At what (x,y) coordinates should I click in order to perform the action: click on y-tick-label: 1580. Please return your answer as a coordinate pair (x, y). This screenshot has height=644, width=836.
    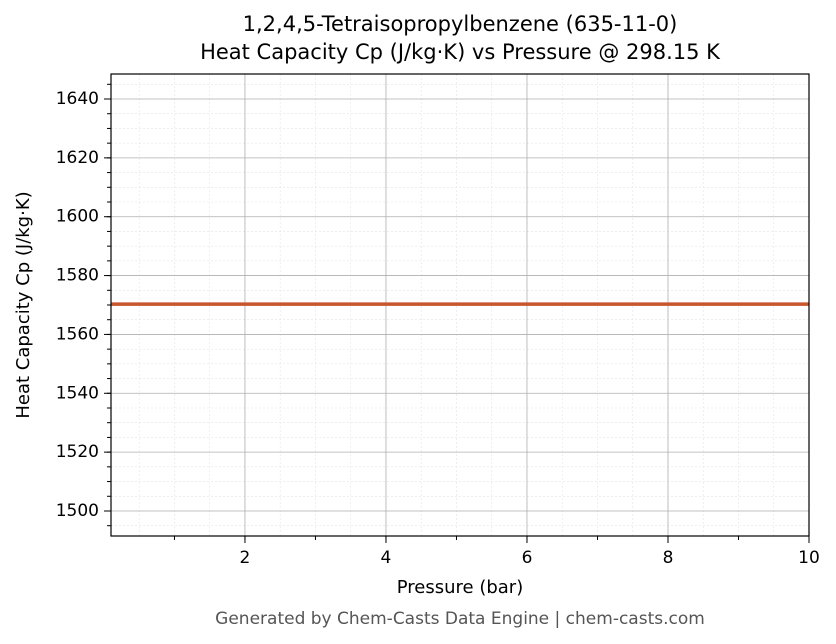
    Looking at the image, I should click on (77, 276).